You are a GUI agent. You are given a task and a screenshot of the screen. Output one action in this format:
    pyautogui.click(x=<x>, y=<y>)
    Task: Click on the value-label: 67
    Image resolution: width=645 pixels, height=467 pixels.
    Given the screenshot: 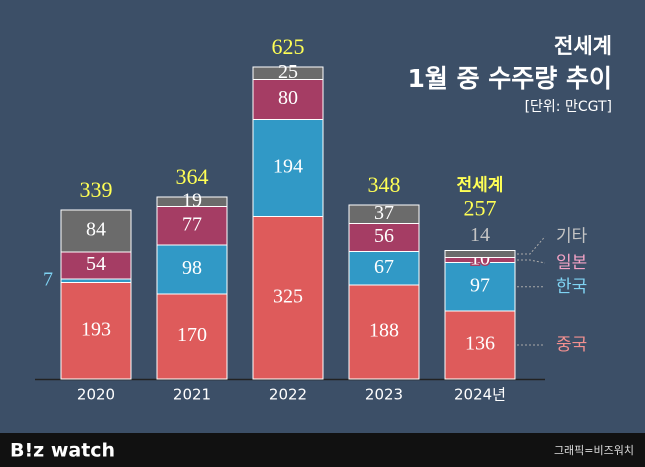 What is the action you would take?
    pyautogui.click(x=384, y=267)
    